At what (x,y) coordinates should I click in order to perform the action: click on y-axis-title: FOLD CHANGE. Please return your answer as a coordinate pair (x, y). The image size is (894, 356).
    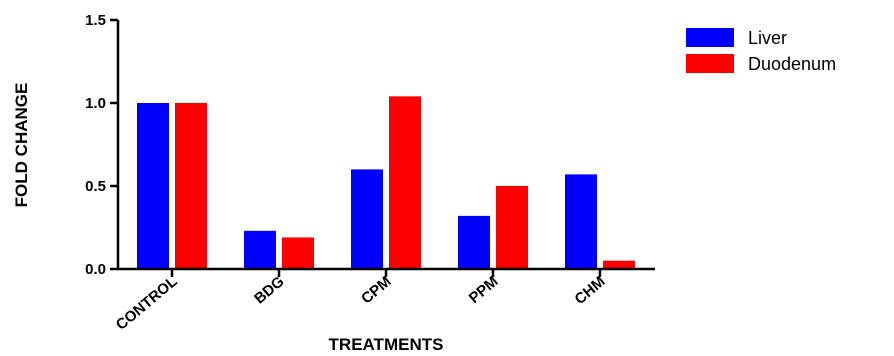
    Looking at the image, I should click on (21, 145).